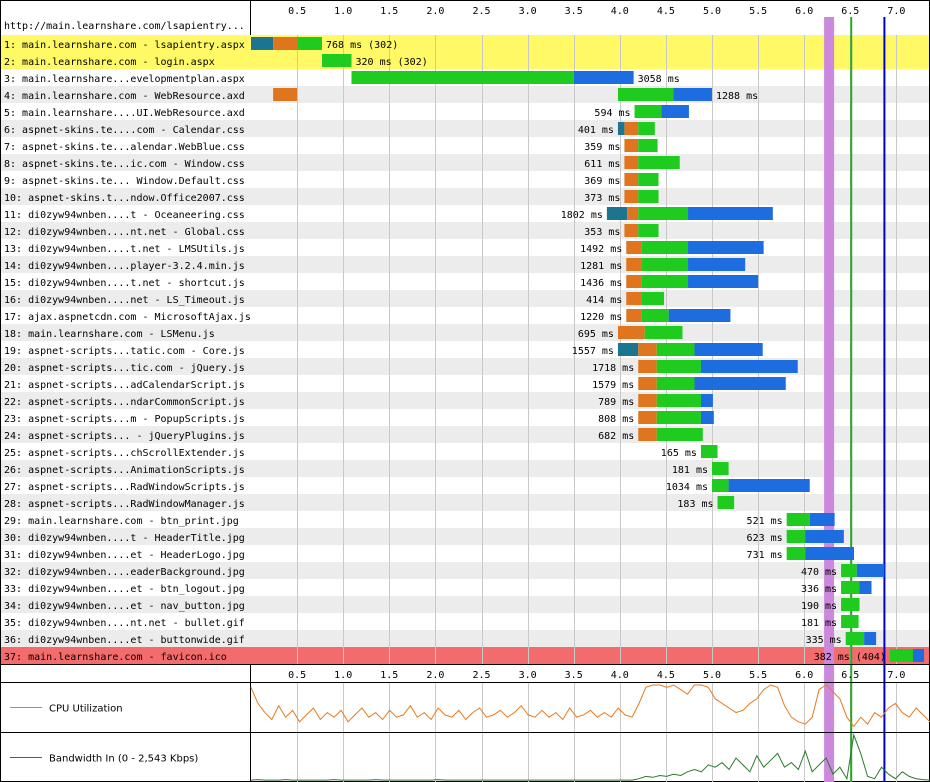 The image size is (930, 782). What do you see at coordinates (850, 675) in the screenshot?
I see `axis-tick-label: 6.5` at bounding box center [850, 675].